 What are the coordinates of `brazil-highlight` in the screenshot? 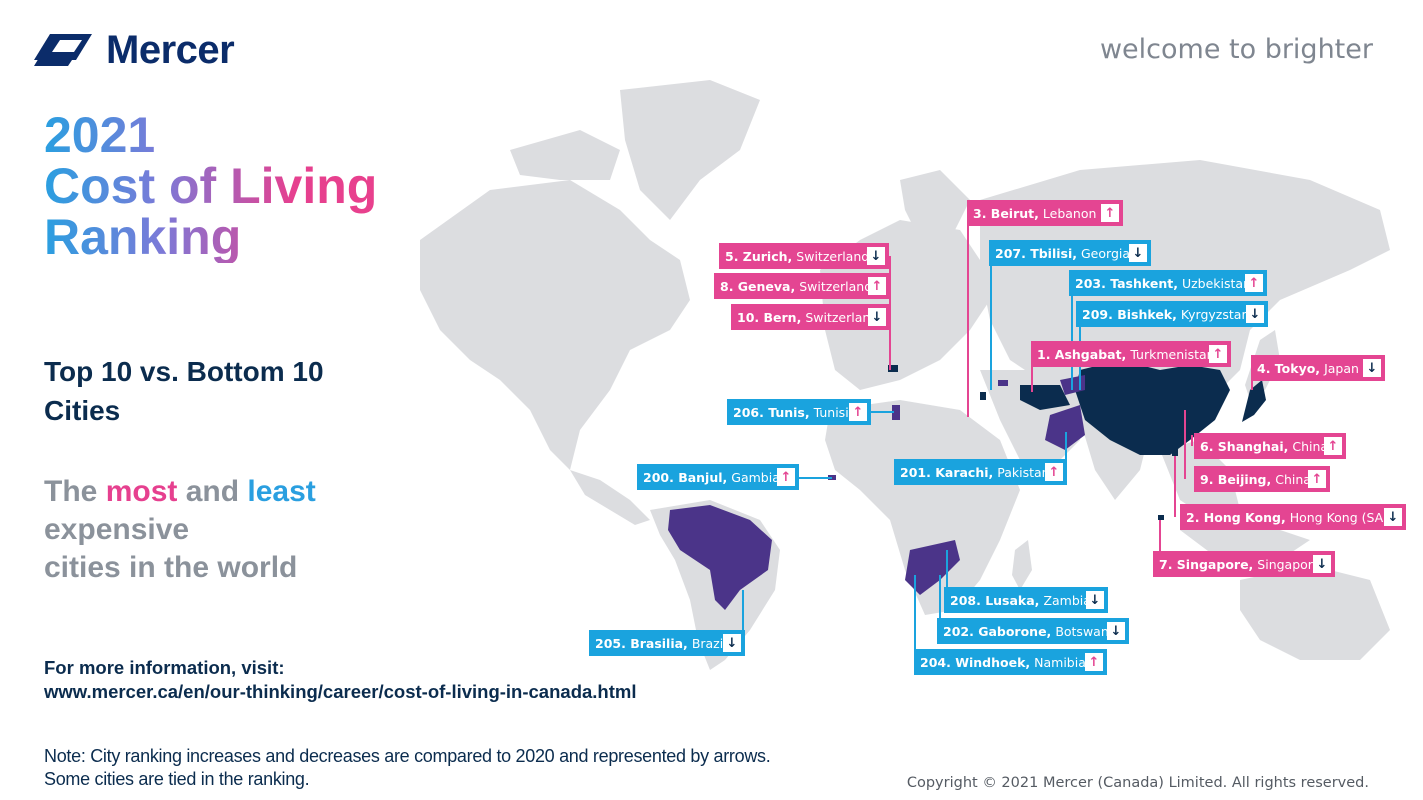 It's located at (720, 557).